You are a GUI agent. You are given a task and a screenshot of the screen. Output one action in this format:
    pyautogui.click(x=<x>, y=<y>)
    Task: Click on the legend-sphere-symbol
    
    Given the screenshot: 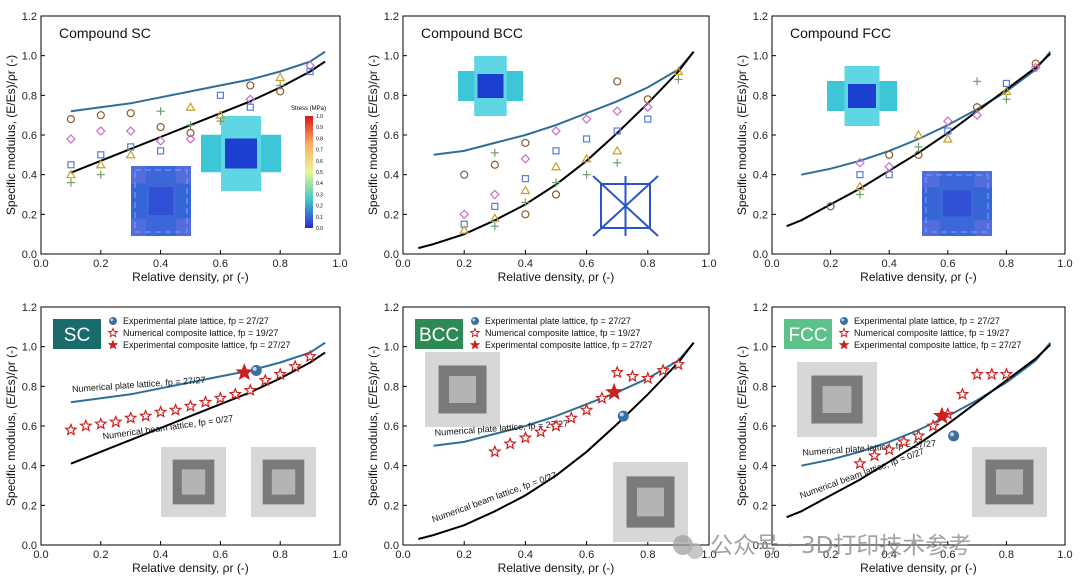 What is the action you would take?
    pyautogui.click(x=844, y=321)
    